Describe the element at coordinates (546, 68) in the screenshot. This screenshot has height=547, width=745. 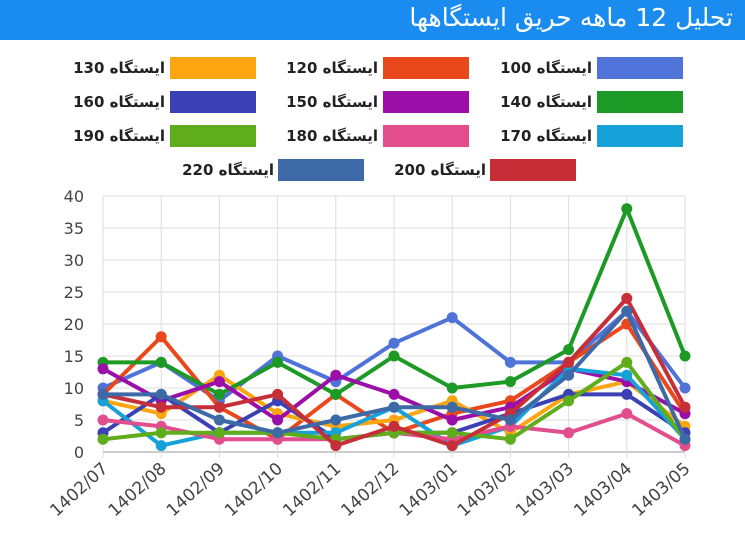
I see `legend-label: ایستگاه 100` at that location.